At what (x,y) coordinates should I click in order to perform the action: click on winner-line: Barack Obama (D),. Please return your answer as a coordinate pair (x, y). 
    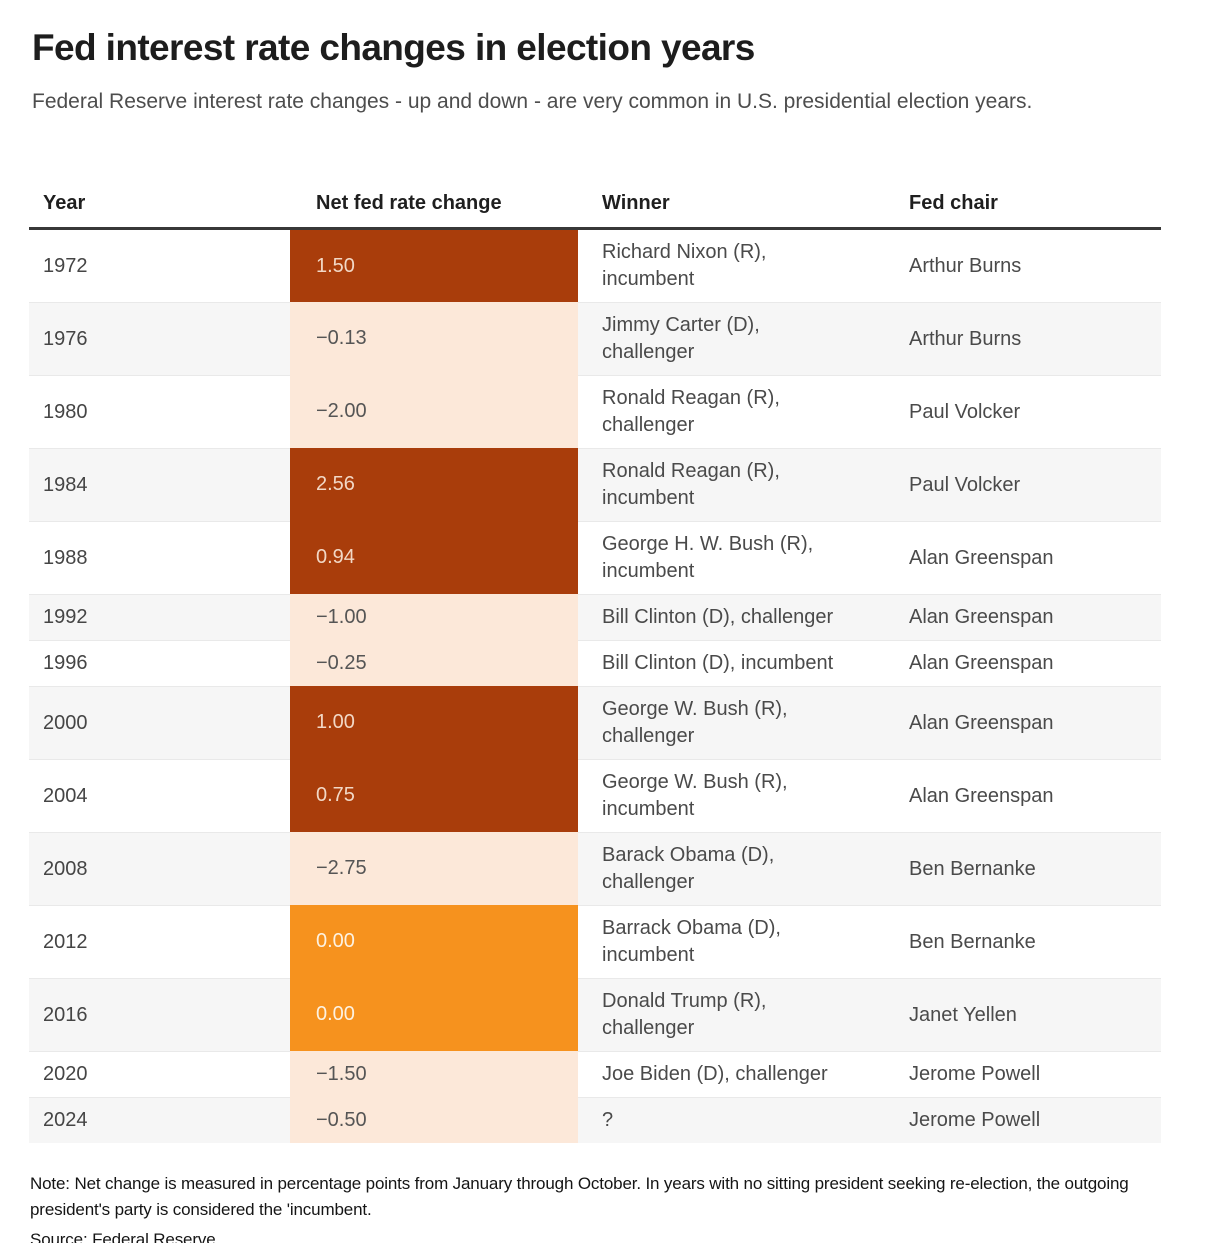
    Looking at the image, I should click on (688, 855).